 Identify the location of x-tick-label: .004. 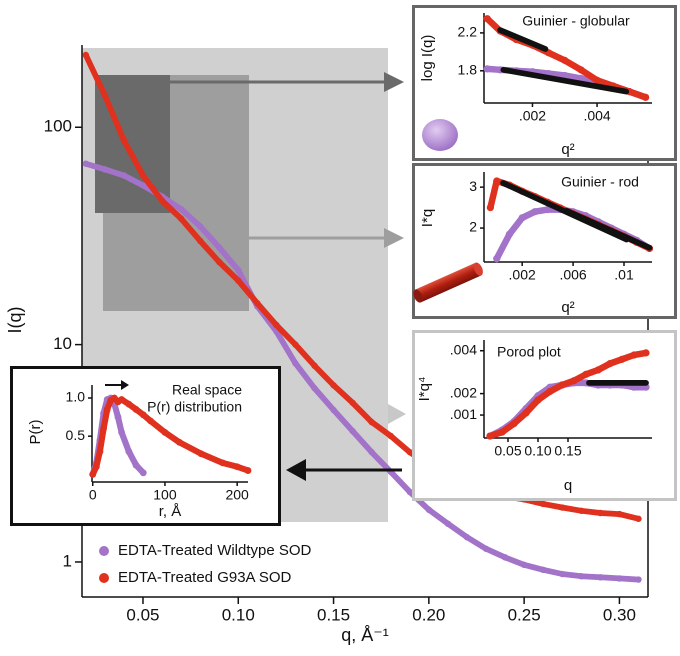
(596, 116).